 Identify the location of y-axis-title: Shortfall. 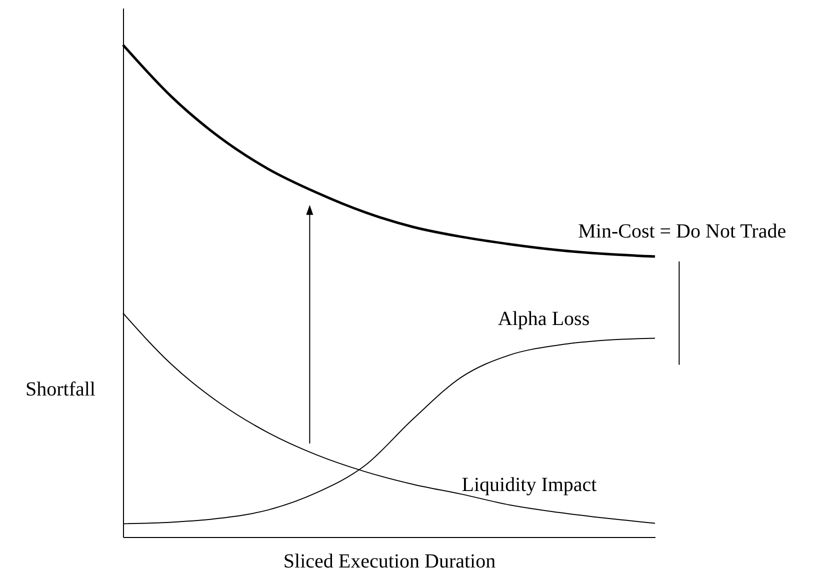
(61, 389).